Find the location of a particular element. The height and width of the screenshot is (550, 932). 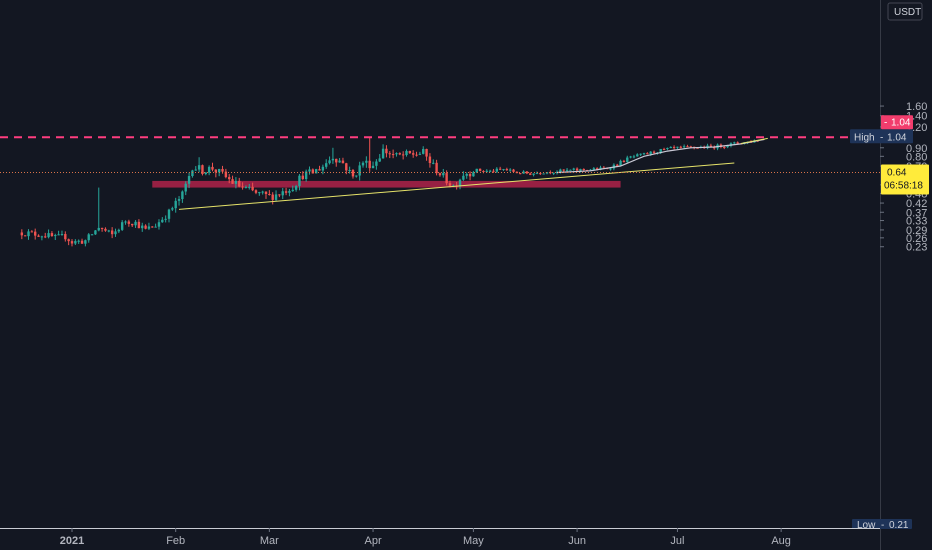

currency-badge is located at coordinates (905, 11).